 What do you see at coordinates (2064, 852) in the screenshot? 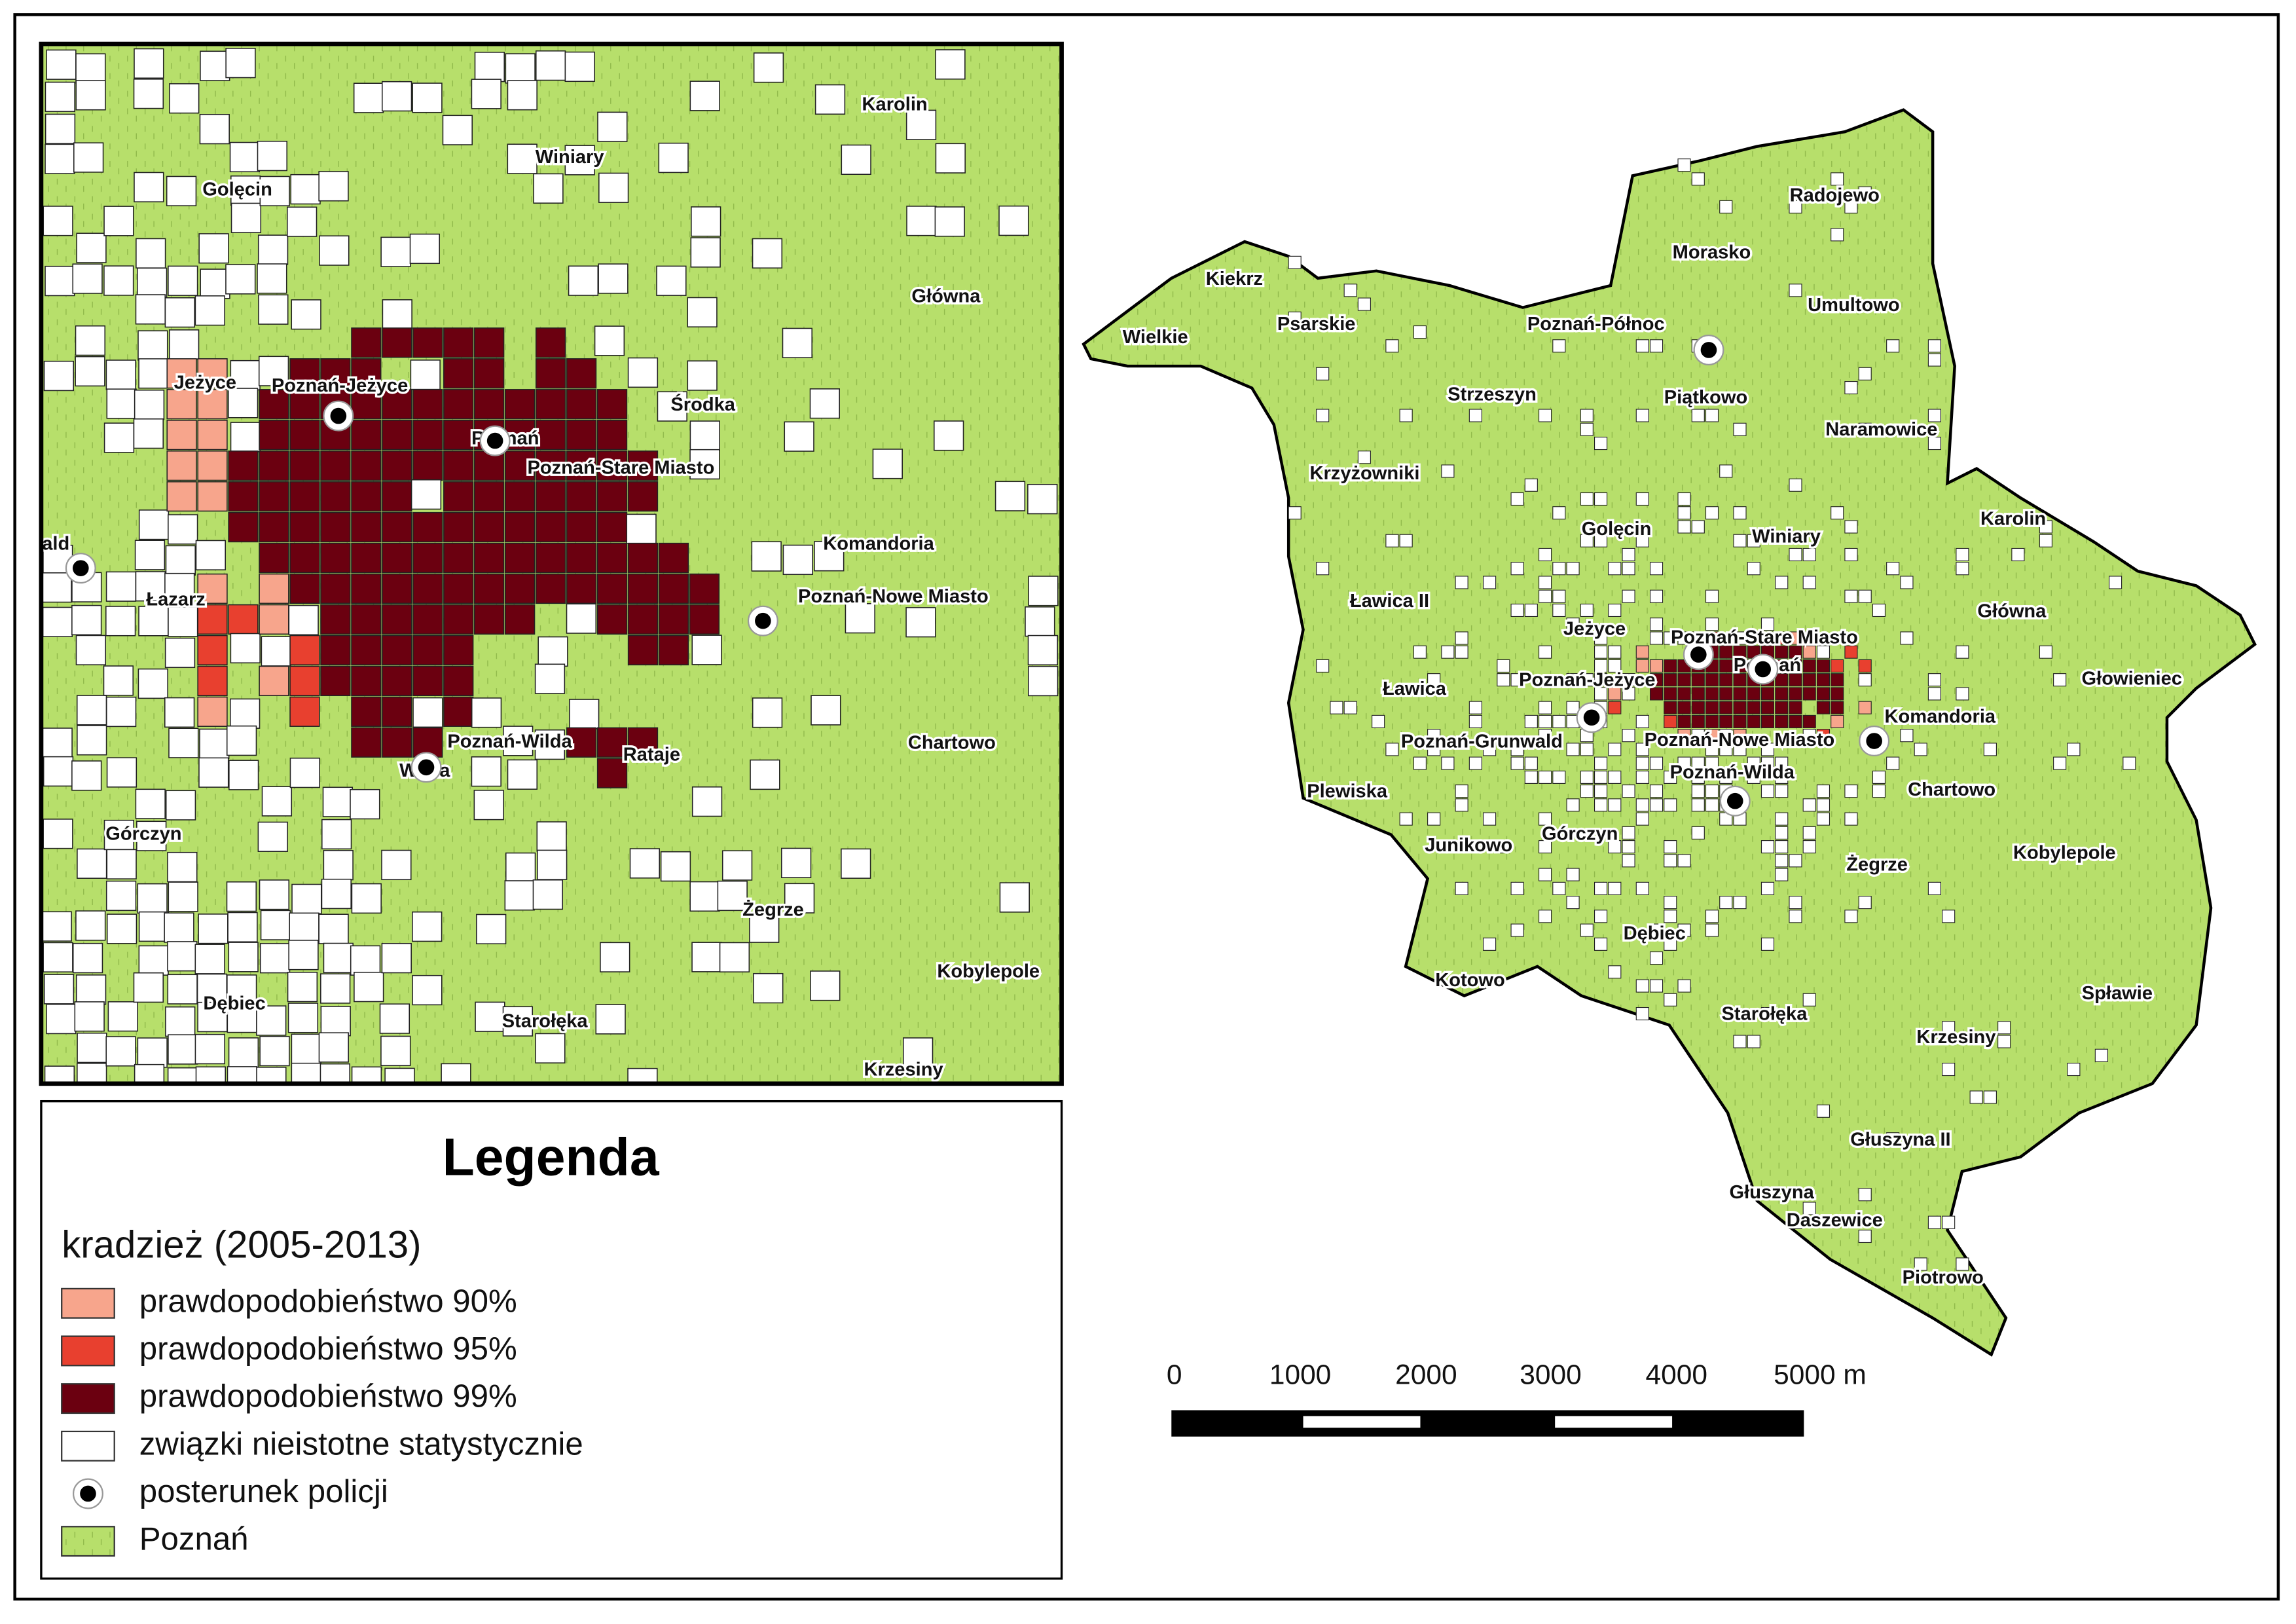
I see `district-label: Kobylepole` at bounding box center [2064, 852].